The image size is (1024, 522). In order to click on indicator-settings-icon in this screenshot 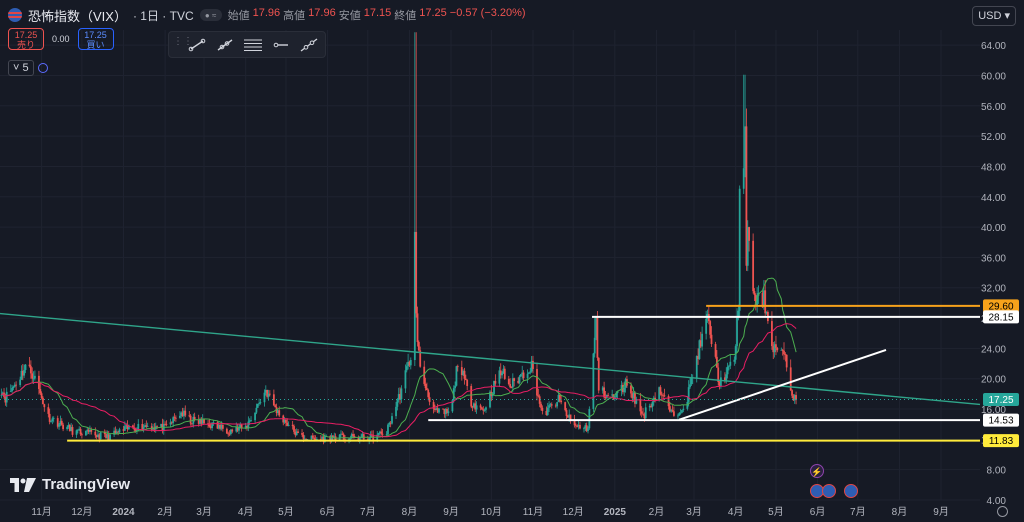, I will do `click(42, 68)`.